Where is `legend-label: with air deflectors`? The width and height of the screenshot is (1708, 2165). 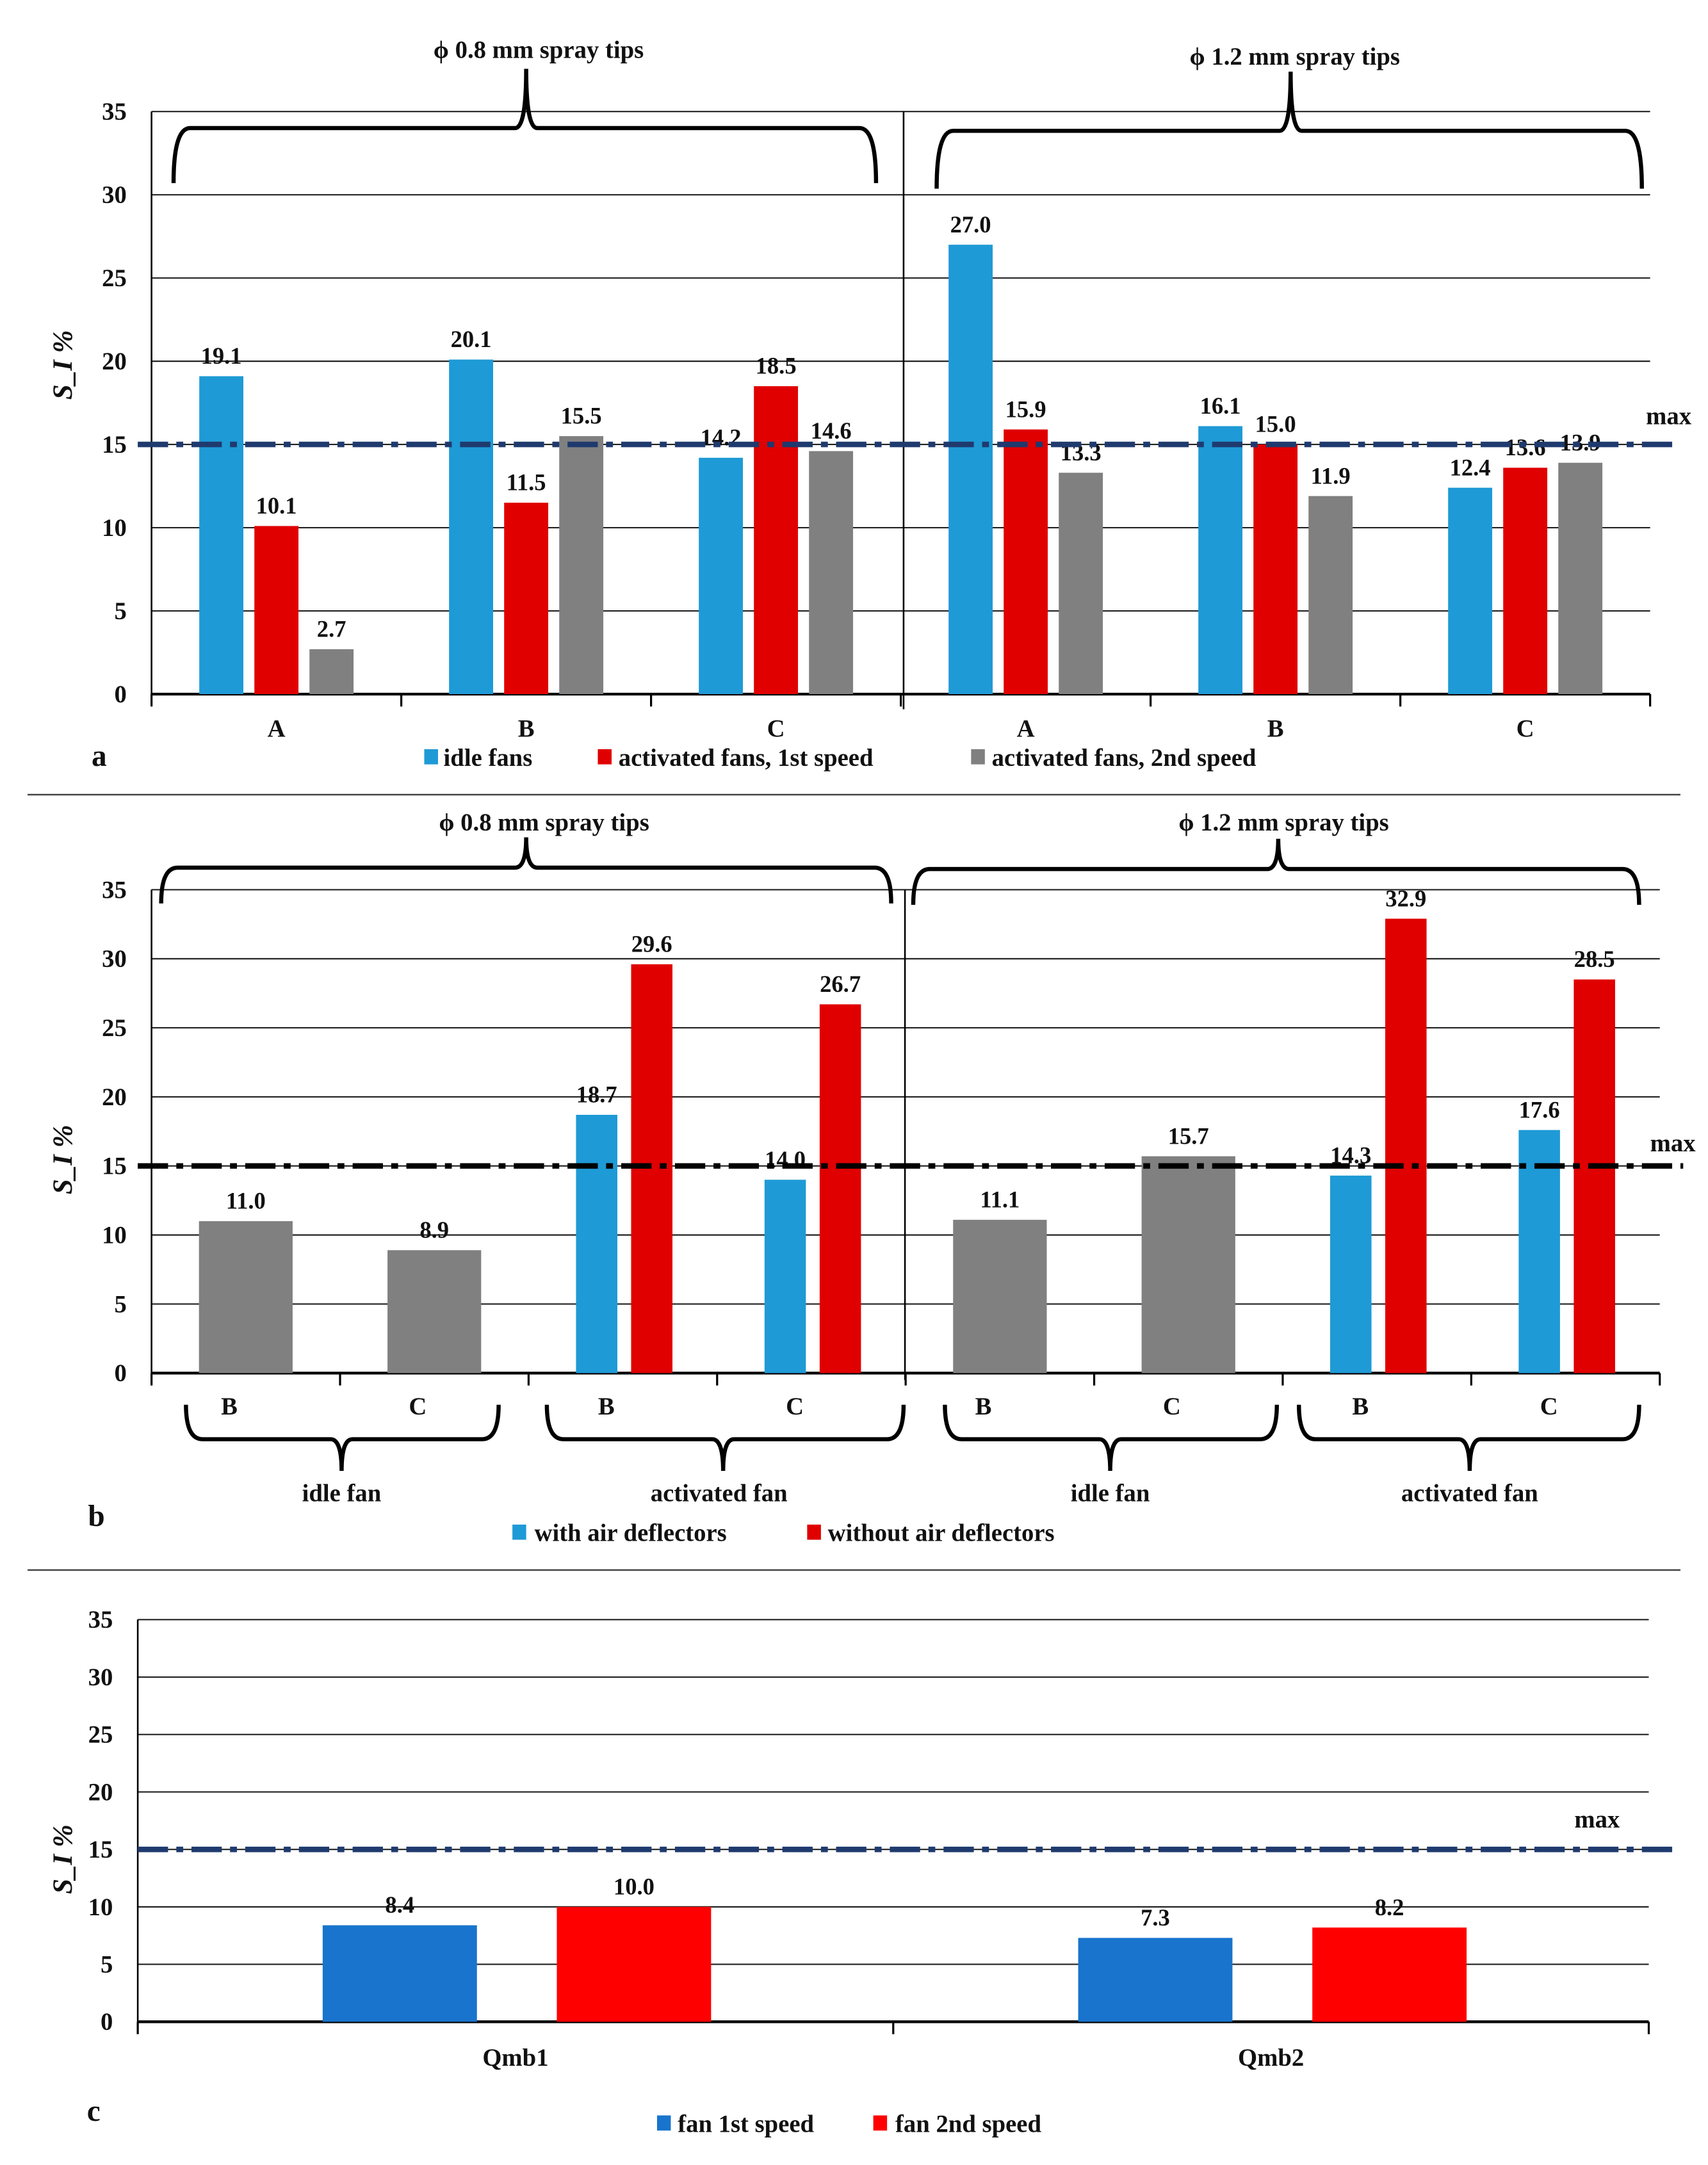 legend-label: with air deflectors is located at coordinates (631, 1533).